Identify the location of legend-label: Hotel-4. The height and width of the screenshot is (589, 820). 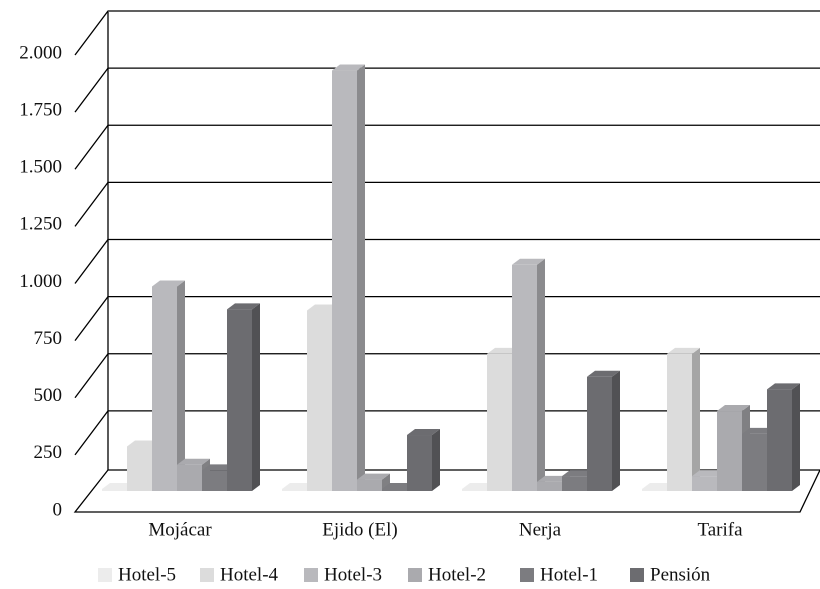
(249, 574).